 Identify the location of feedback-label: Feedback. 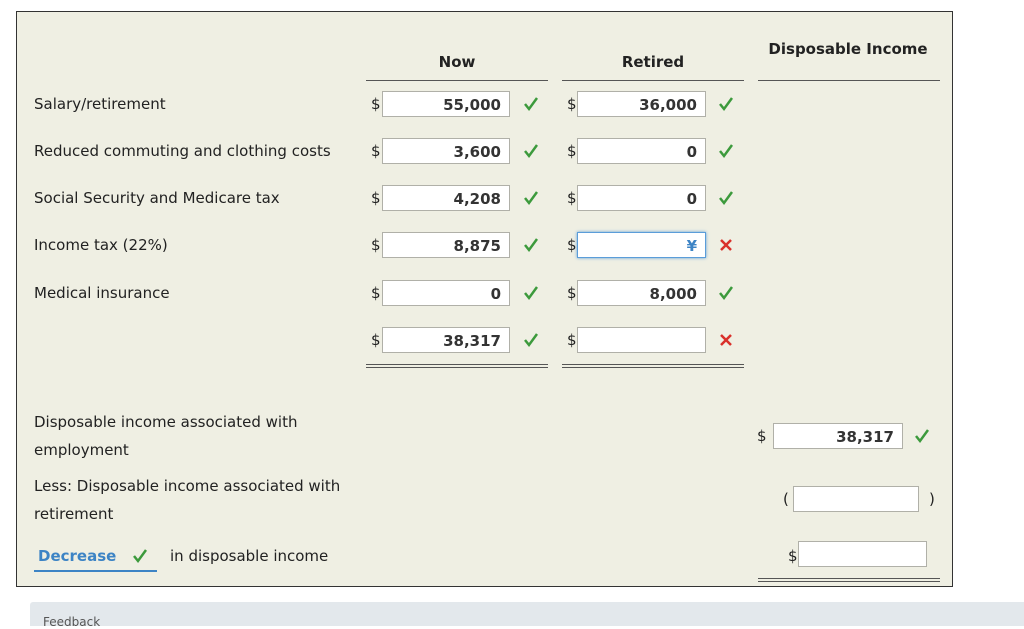
(72, 622).